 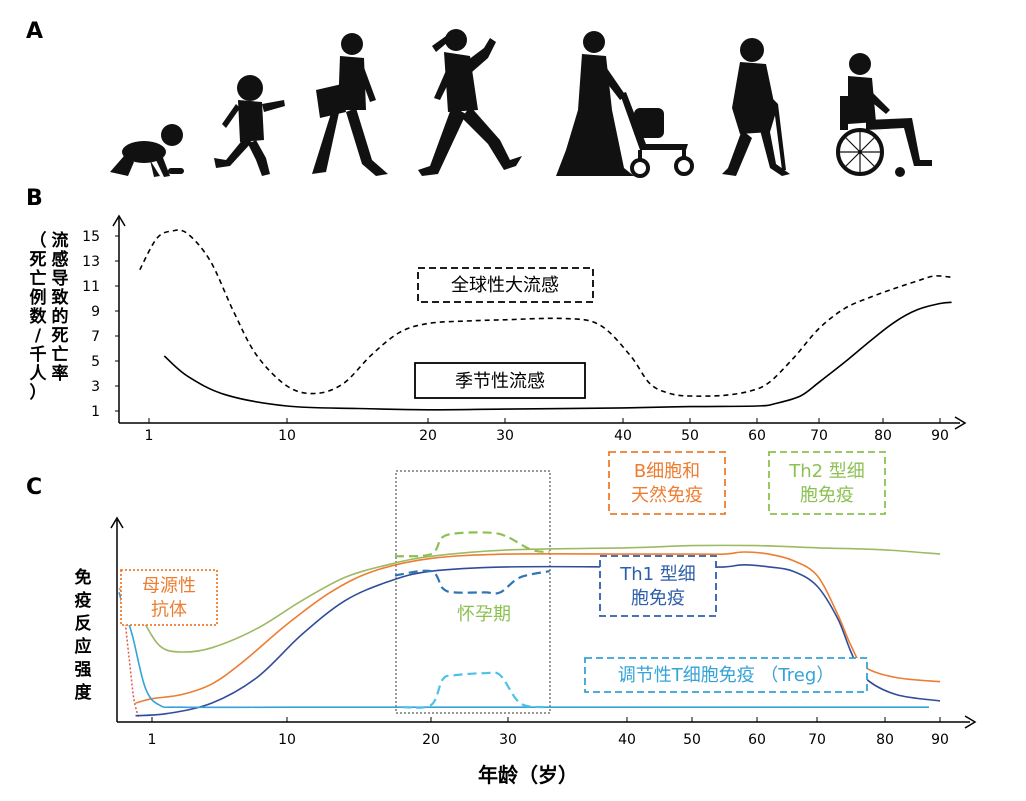 What do you see at coordinates (960, 423) in the screenshot?
I see `chart-b-x-arrow` at bounding box center [960, 423].